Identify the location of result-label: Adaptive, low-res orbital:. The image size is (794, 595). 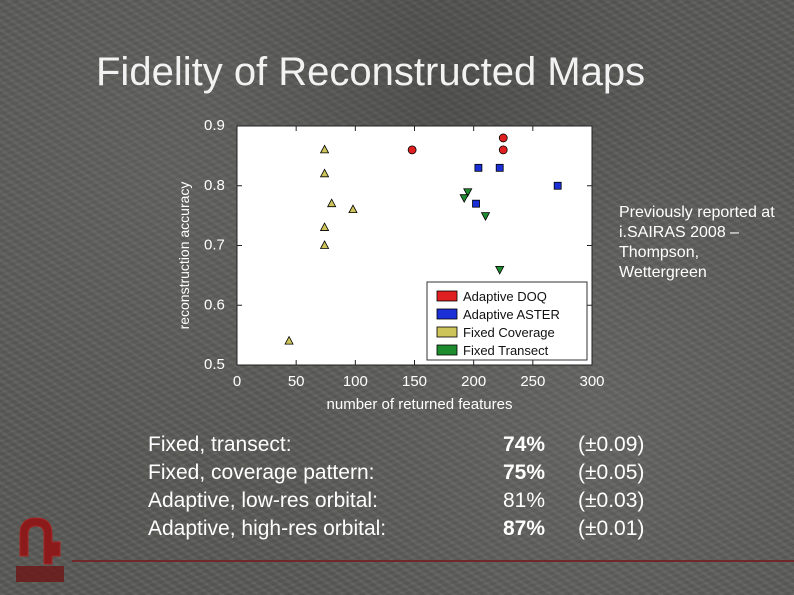
(263, 500).